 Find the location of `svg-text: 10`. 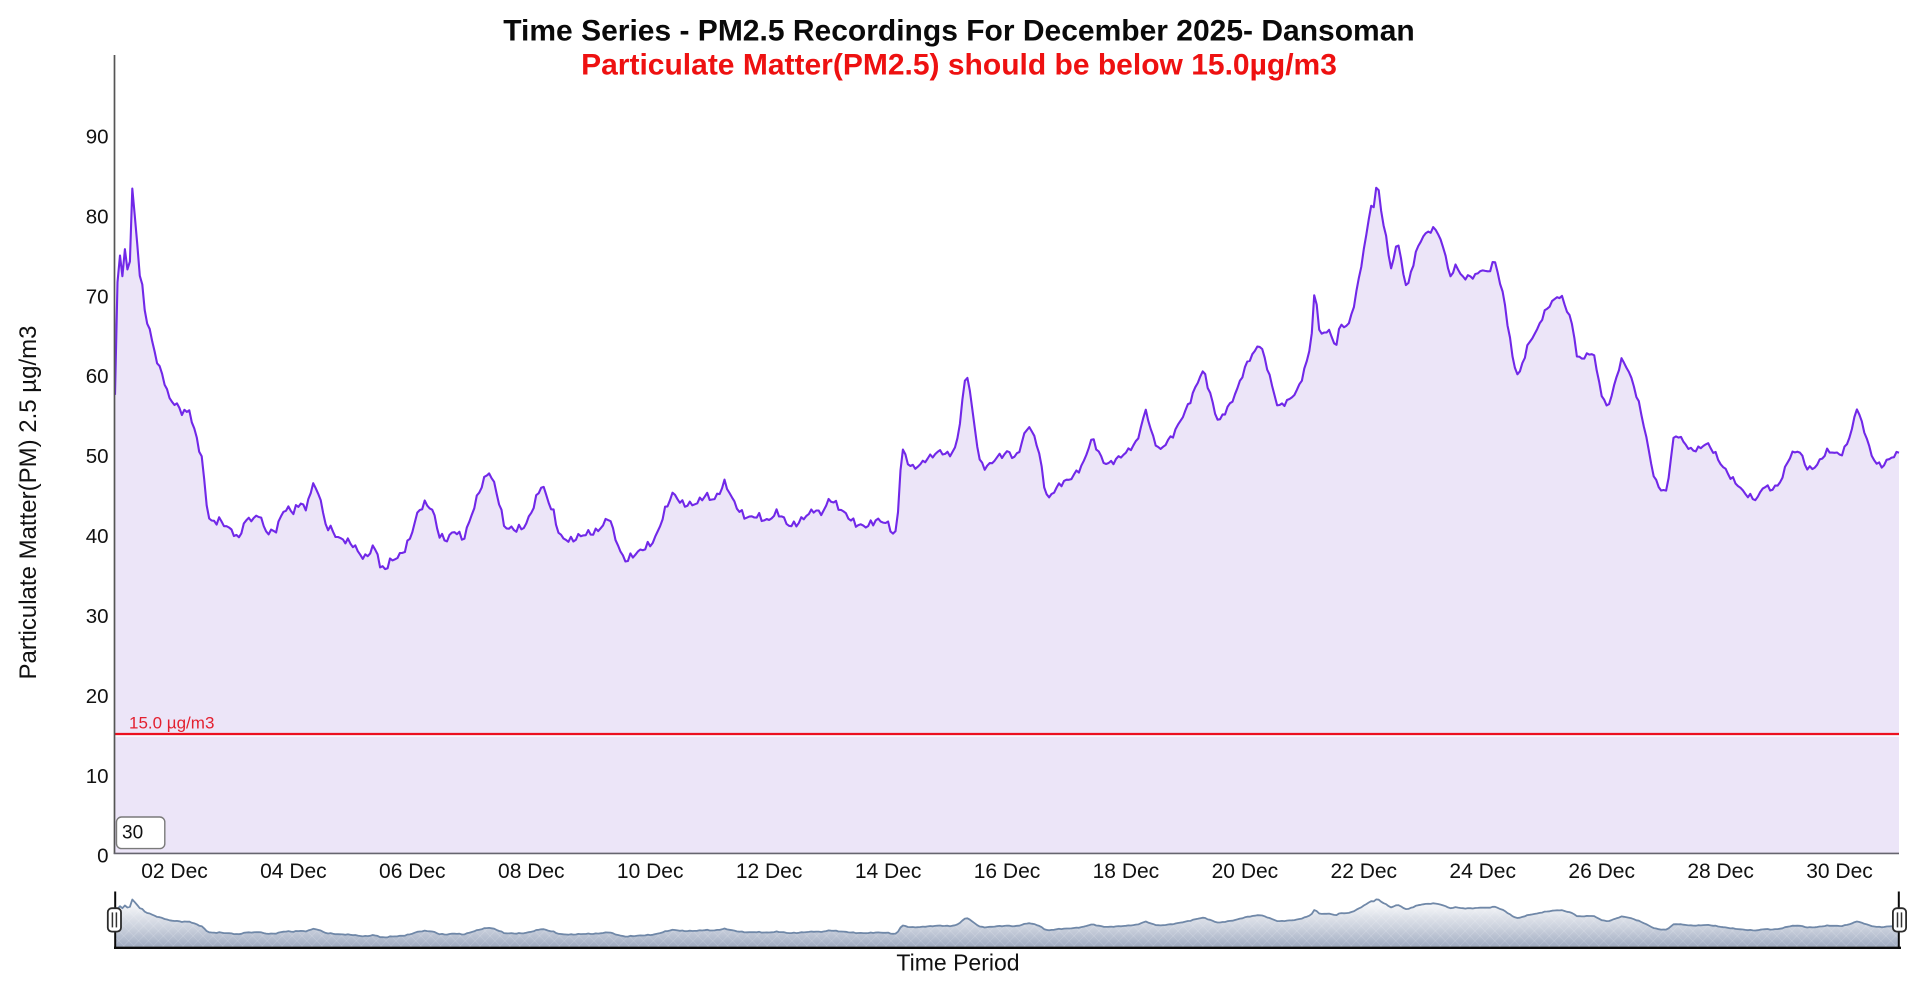

svg-text: 10 is located at coordinates (97, 776).